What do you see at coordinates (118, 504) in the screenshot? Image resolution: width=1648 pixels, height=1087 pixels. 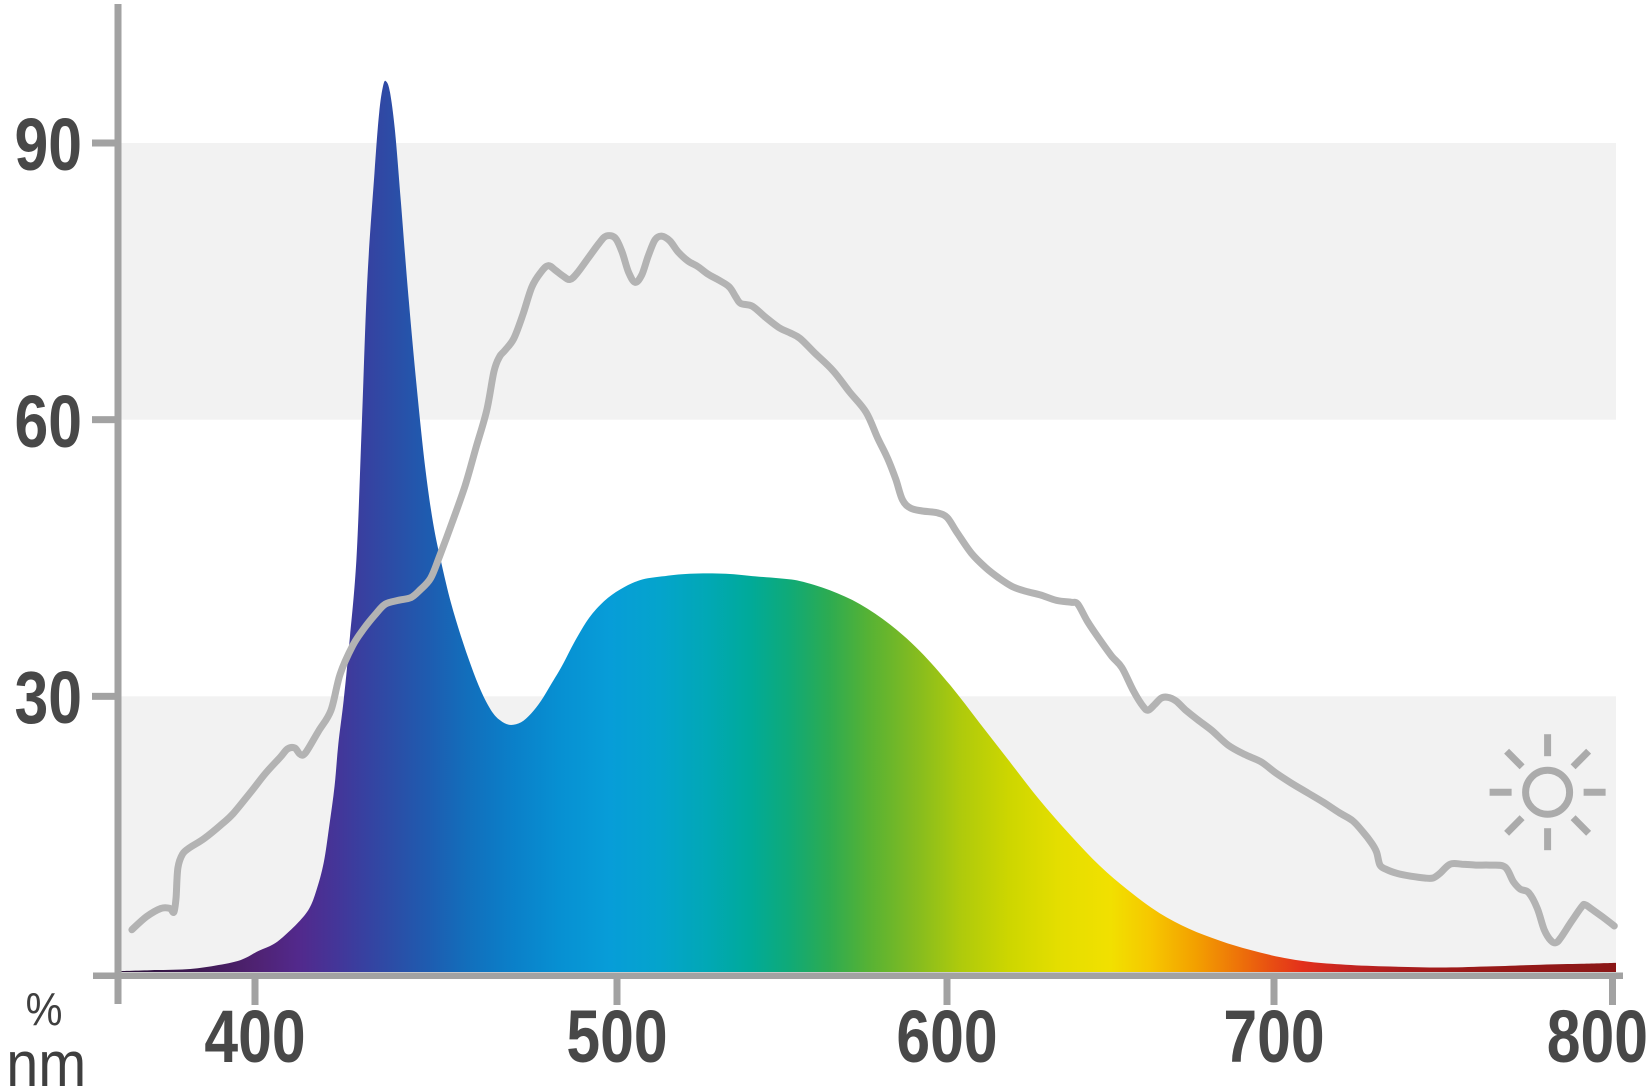 I see `y-axis-line` at bounding box center [118, 504].